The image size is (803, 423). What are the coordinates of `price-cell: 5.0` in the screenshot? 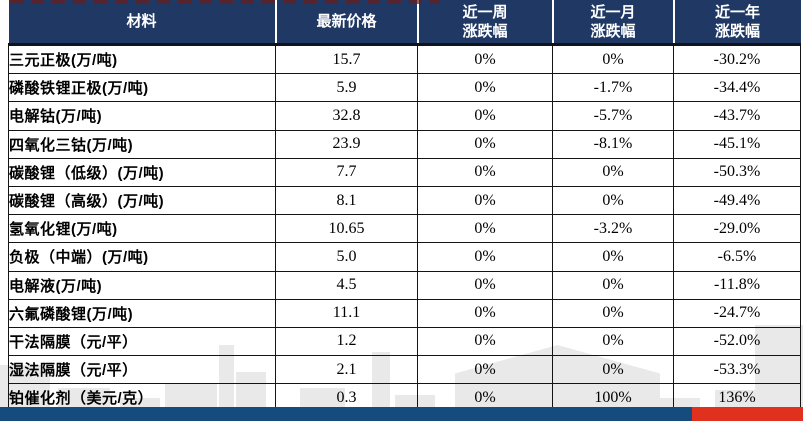 It's located at (346, 257).